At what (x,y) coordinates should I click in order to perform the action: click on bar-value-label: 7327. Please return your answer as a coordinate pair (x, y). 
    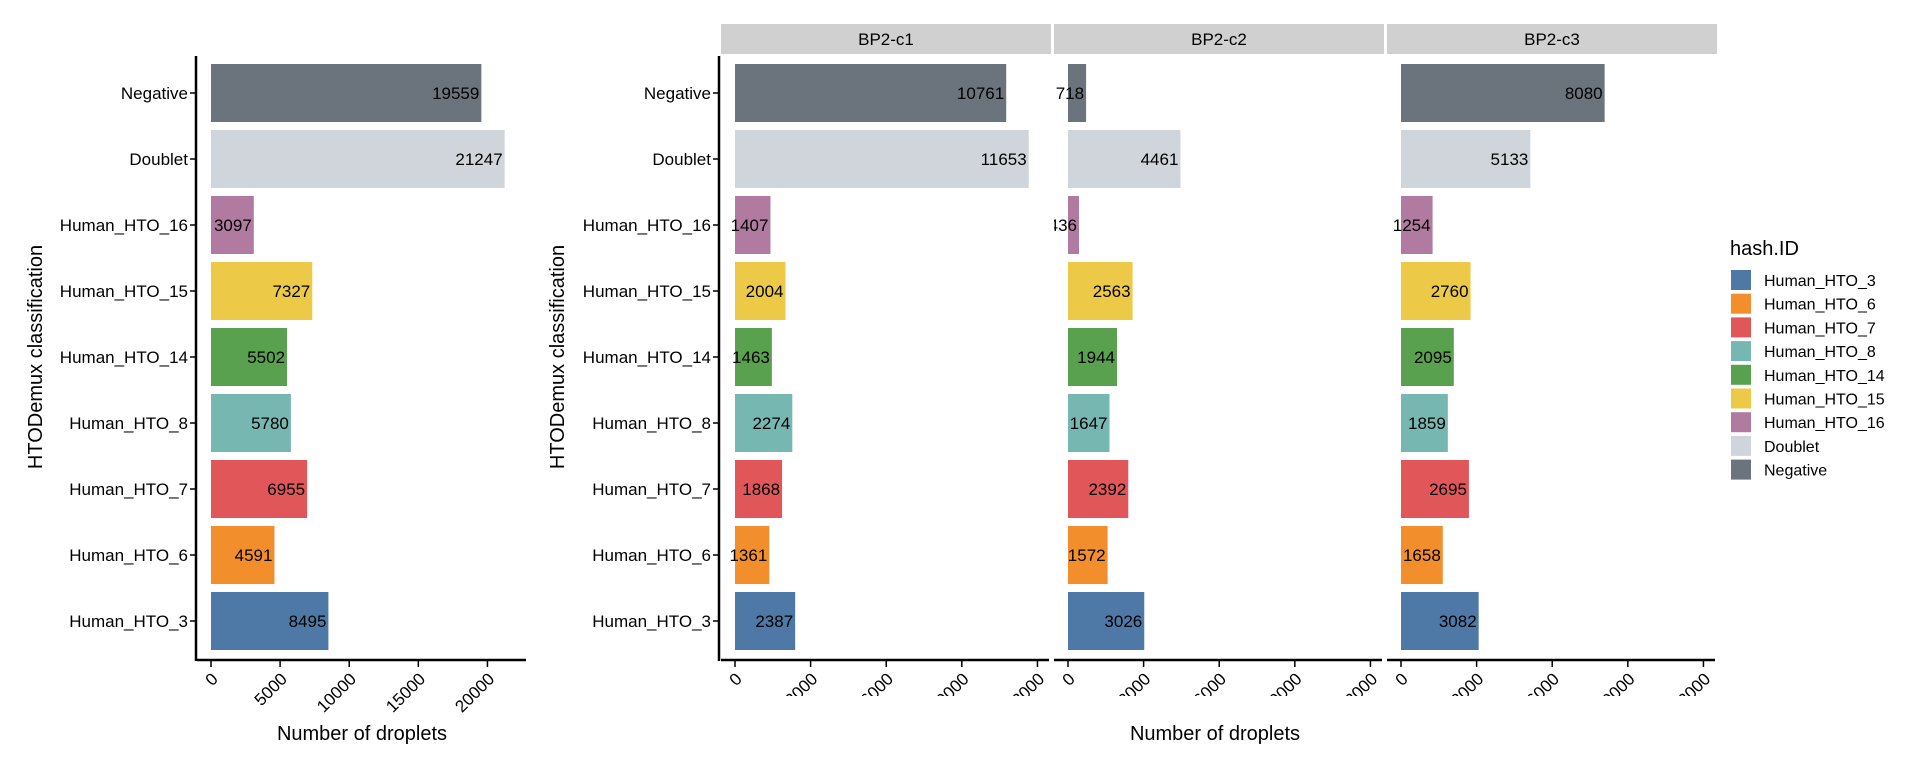
    Looking at the image, I should click on (291, 291).